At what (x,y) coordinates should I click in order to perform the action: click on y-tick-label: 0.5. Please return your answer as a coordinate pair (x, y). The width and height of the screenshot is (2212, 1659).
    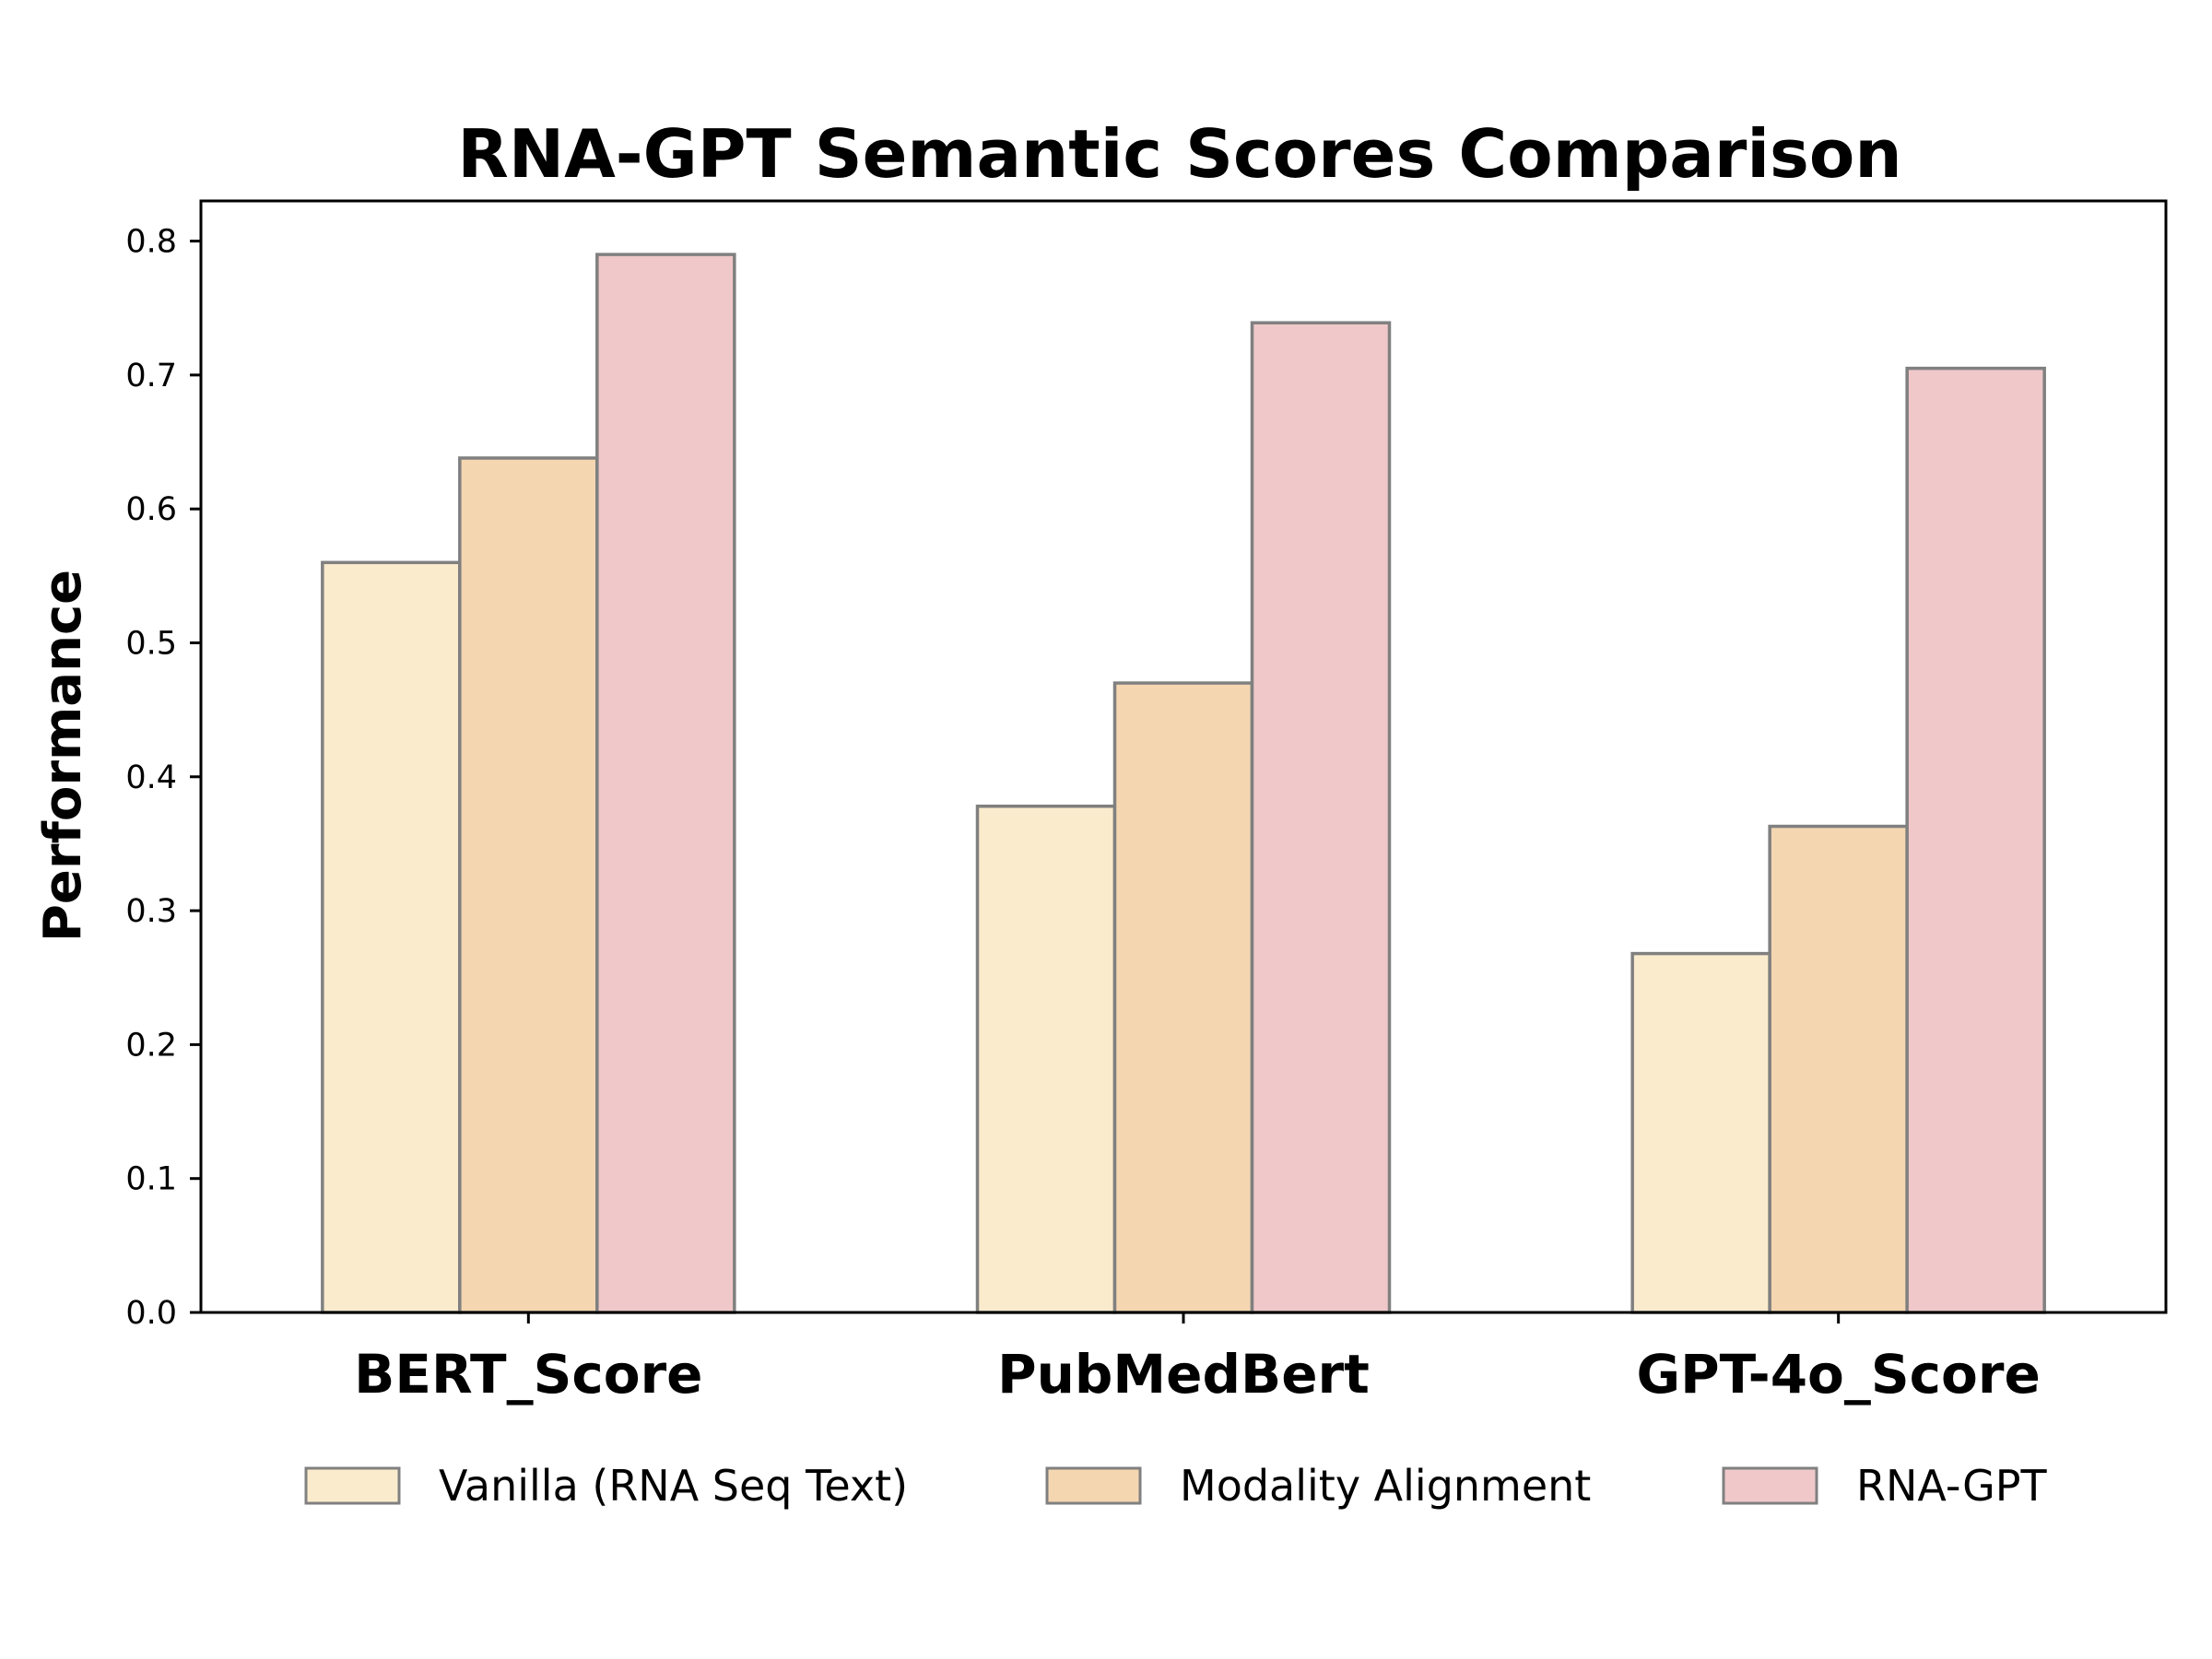
    Looking at the image, I should click on (151, 643).